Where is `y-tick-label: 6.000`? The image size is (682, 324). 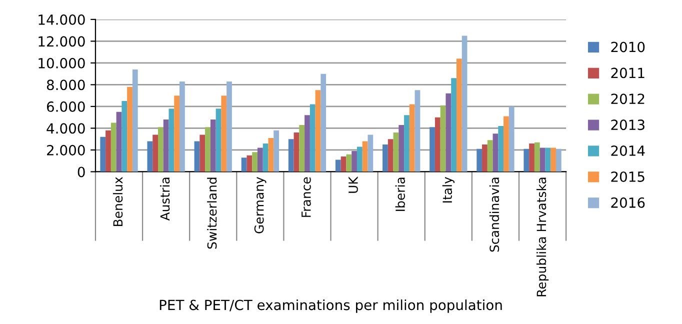 y-tick-label: 6.000 is located at coordinates (65, 106).